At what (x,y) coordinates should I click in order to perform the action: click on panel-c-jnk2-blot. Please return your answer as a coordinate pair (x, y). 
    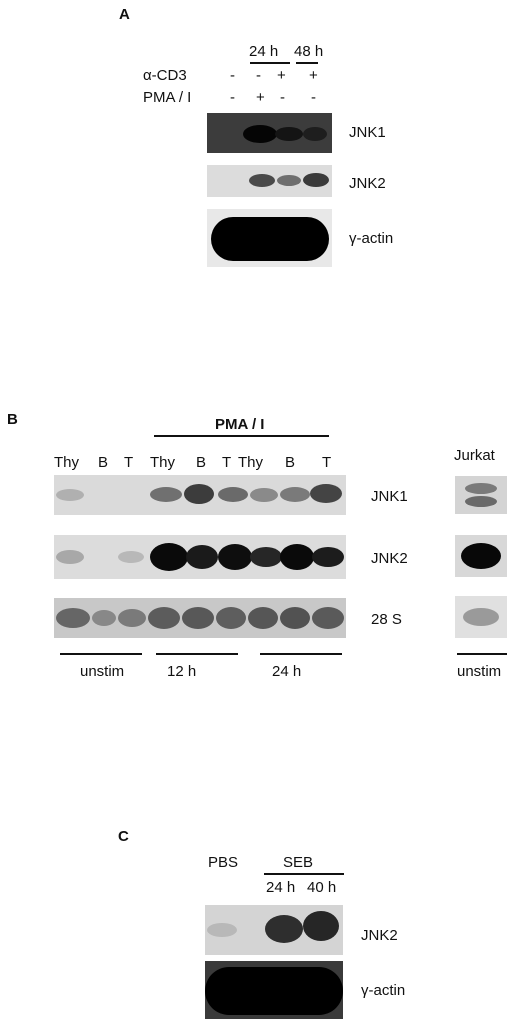
    Looking at the image, I should click on (274, 930).